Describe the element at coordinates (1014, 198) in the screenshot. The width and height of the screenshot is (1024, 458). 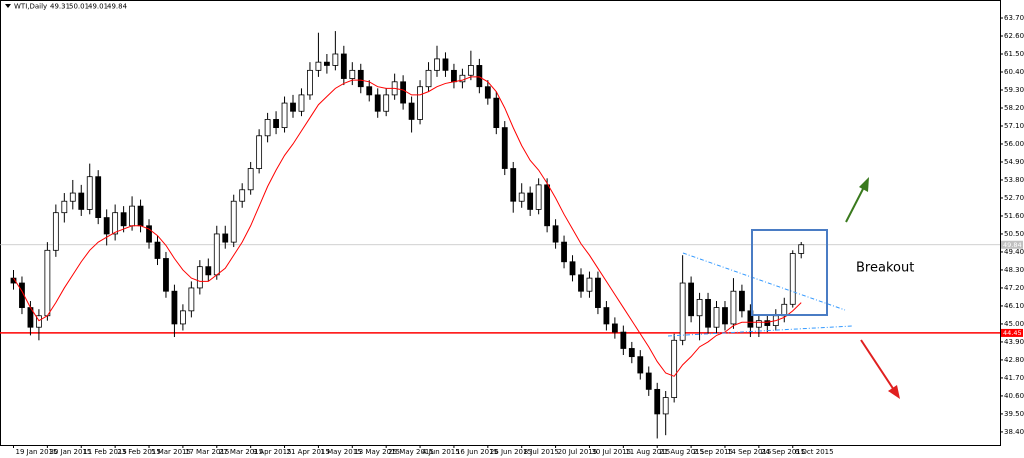
I see `y-tick-label: 52.70` at that location.